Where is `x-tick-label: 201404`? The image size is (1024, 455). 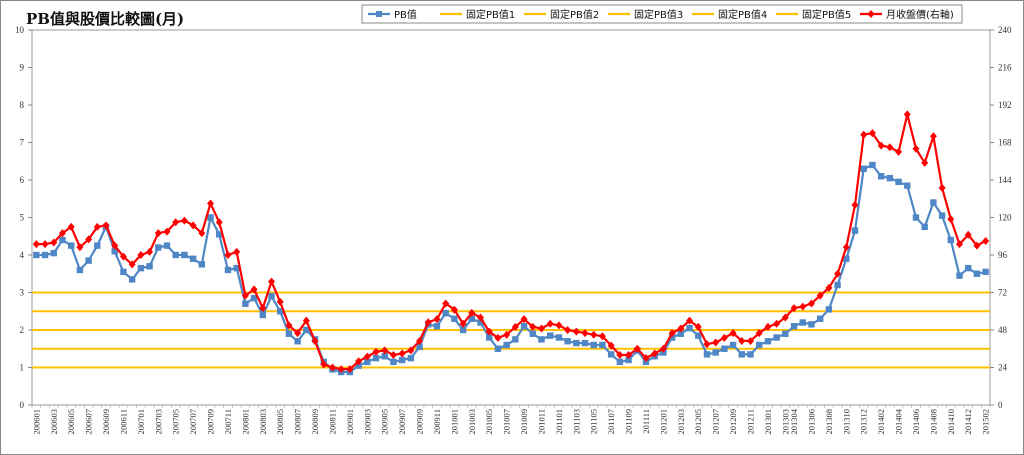
x-tick-label: 201404 is located at coordinates (899, 421).